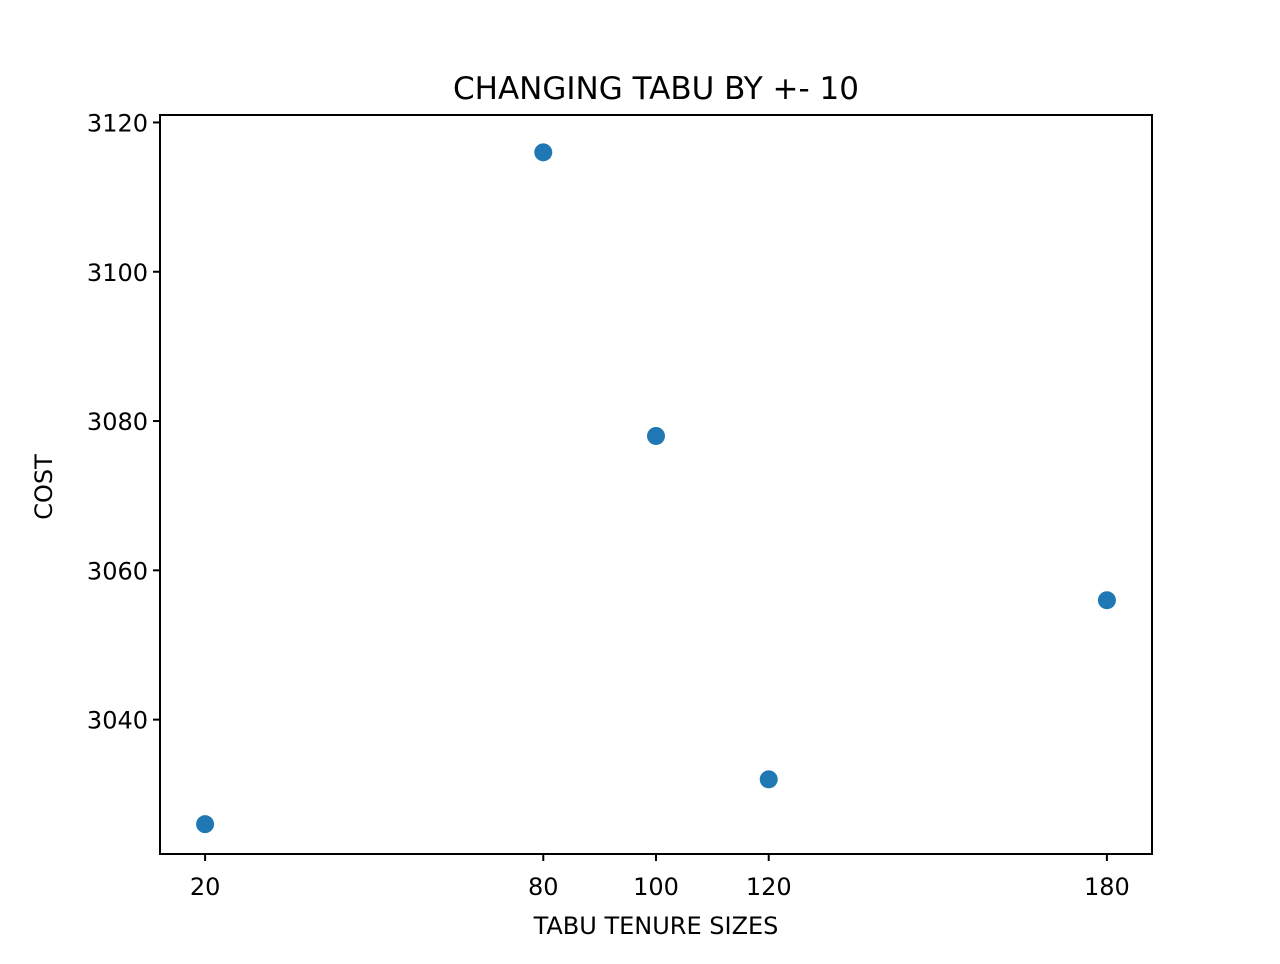 This screenshot has height=964, width=1280. Describe the element at coordinates (543, 887) in the screenshot. I see `x-tick-label: 80` at that location.